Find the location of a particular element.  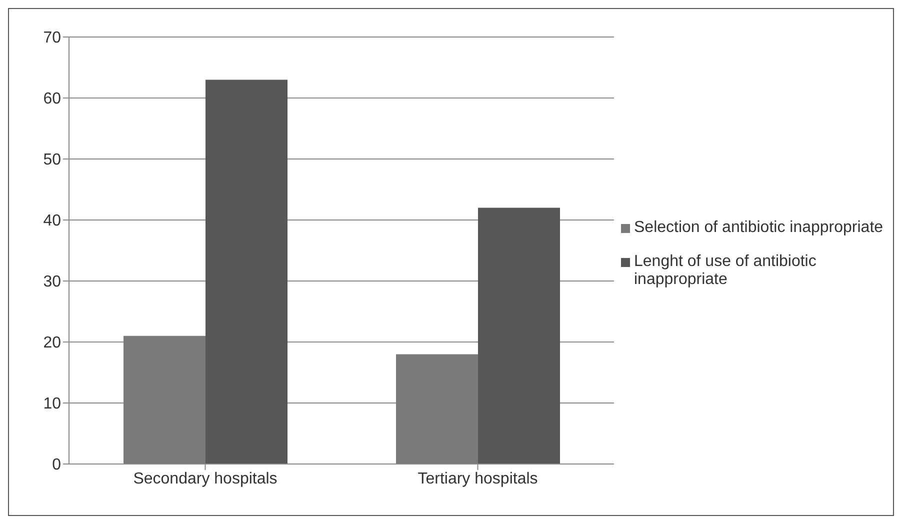

legend-label: Lenght of use of antibiotic inappropriate is located at coordinates (726, 271).